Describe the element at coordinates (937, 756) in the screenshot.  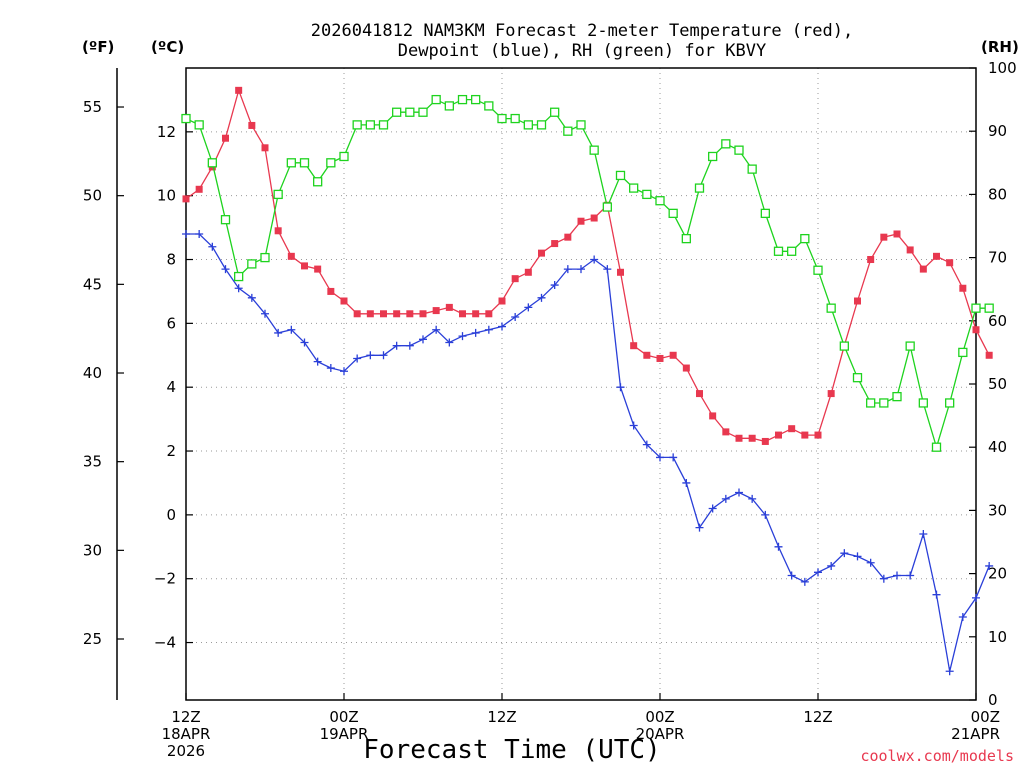
I see `credit-link: coolwx.com/models` at that location.